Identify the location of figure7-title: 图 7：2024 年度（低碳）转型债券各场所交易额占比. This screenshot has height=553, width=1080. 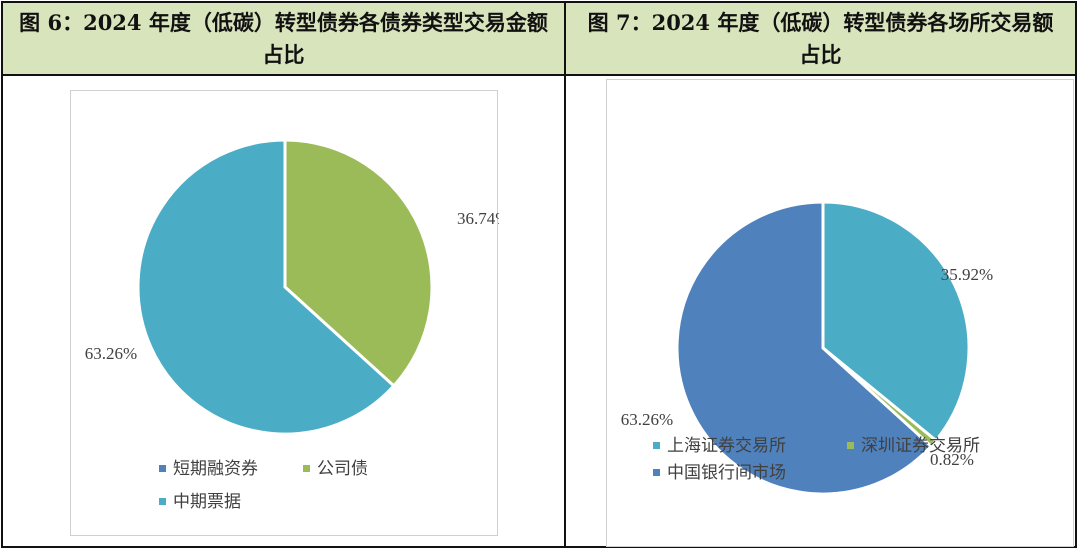
(820, 39).